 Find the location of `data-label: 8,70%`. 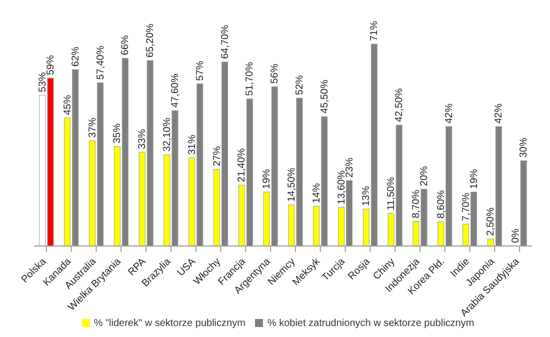

data-label: 8,70% is located at coordinates (416, 204).